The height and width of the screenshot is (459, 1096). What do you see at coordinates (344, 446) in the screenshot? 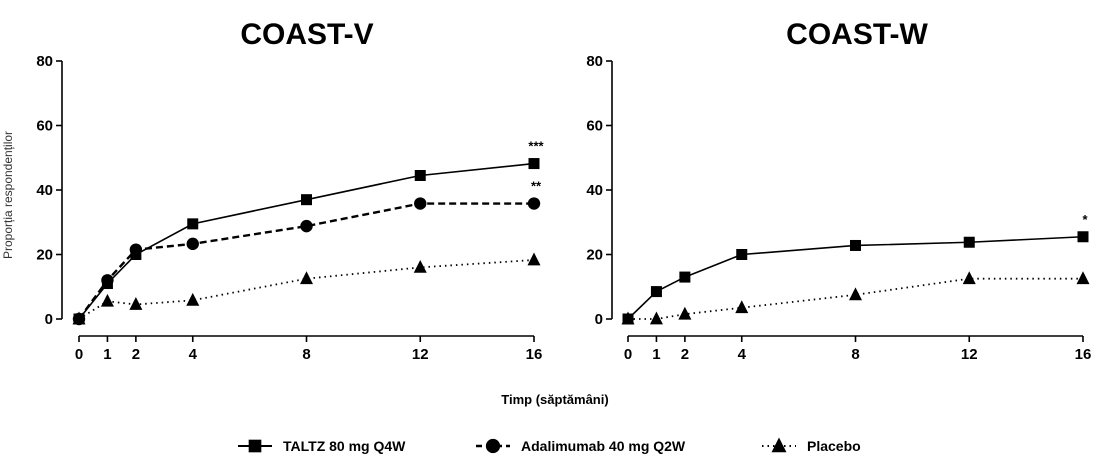
I see `legend-label: TALTZ 80 mg Q4W` at bounding box center [344, 446].